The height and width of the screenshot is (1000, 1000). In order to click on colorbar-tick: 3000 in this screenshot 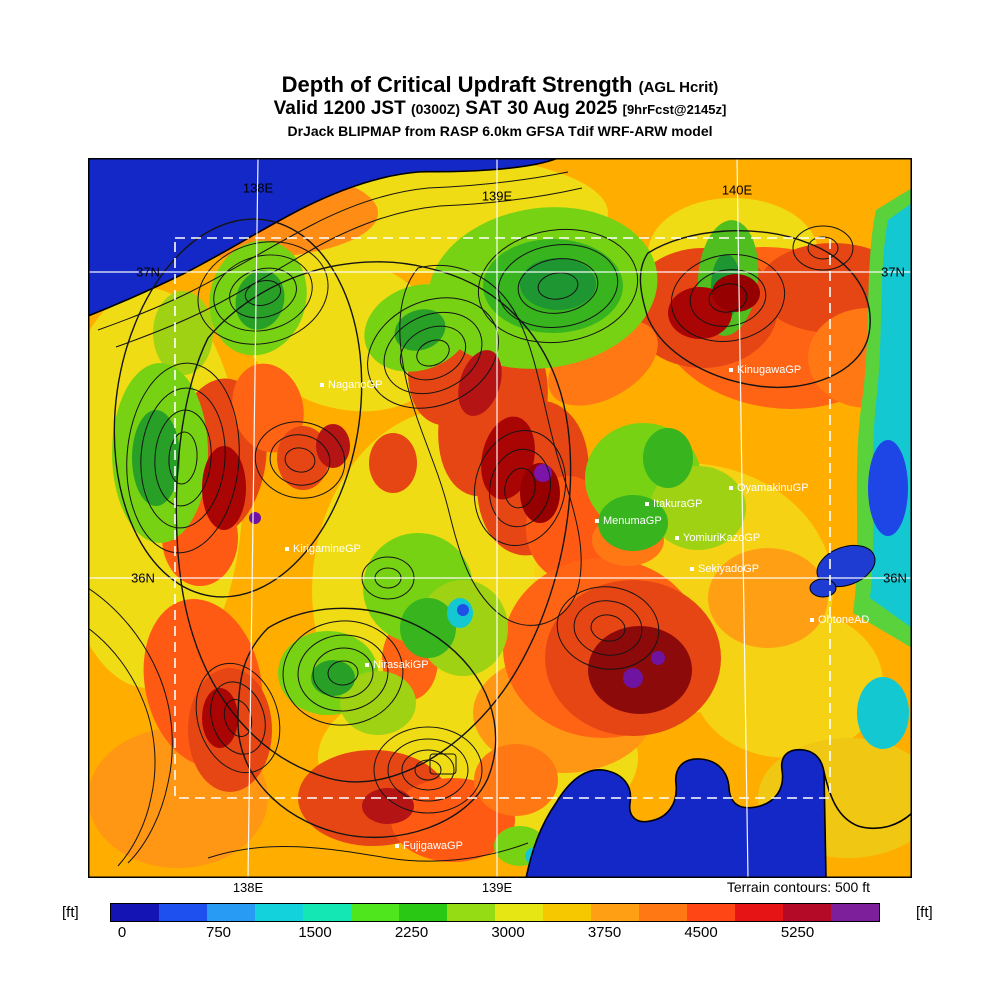, I will do `click(508, 932)`.